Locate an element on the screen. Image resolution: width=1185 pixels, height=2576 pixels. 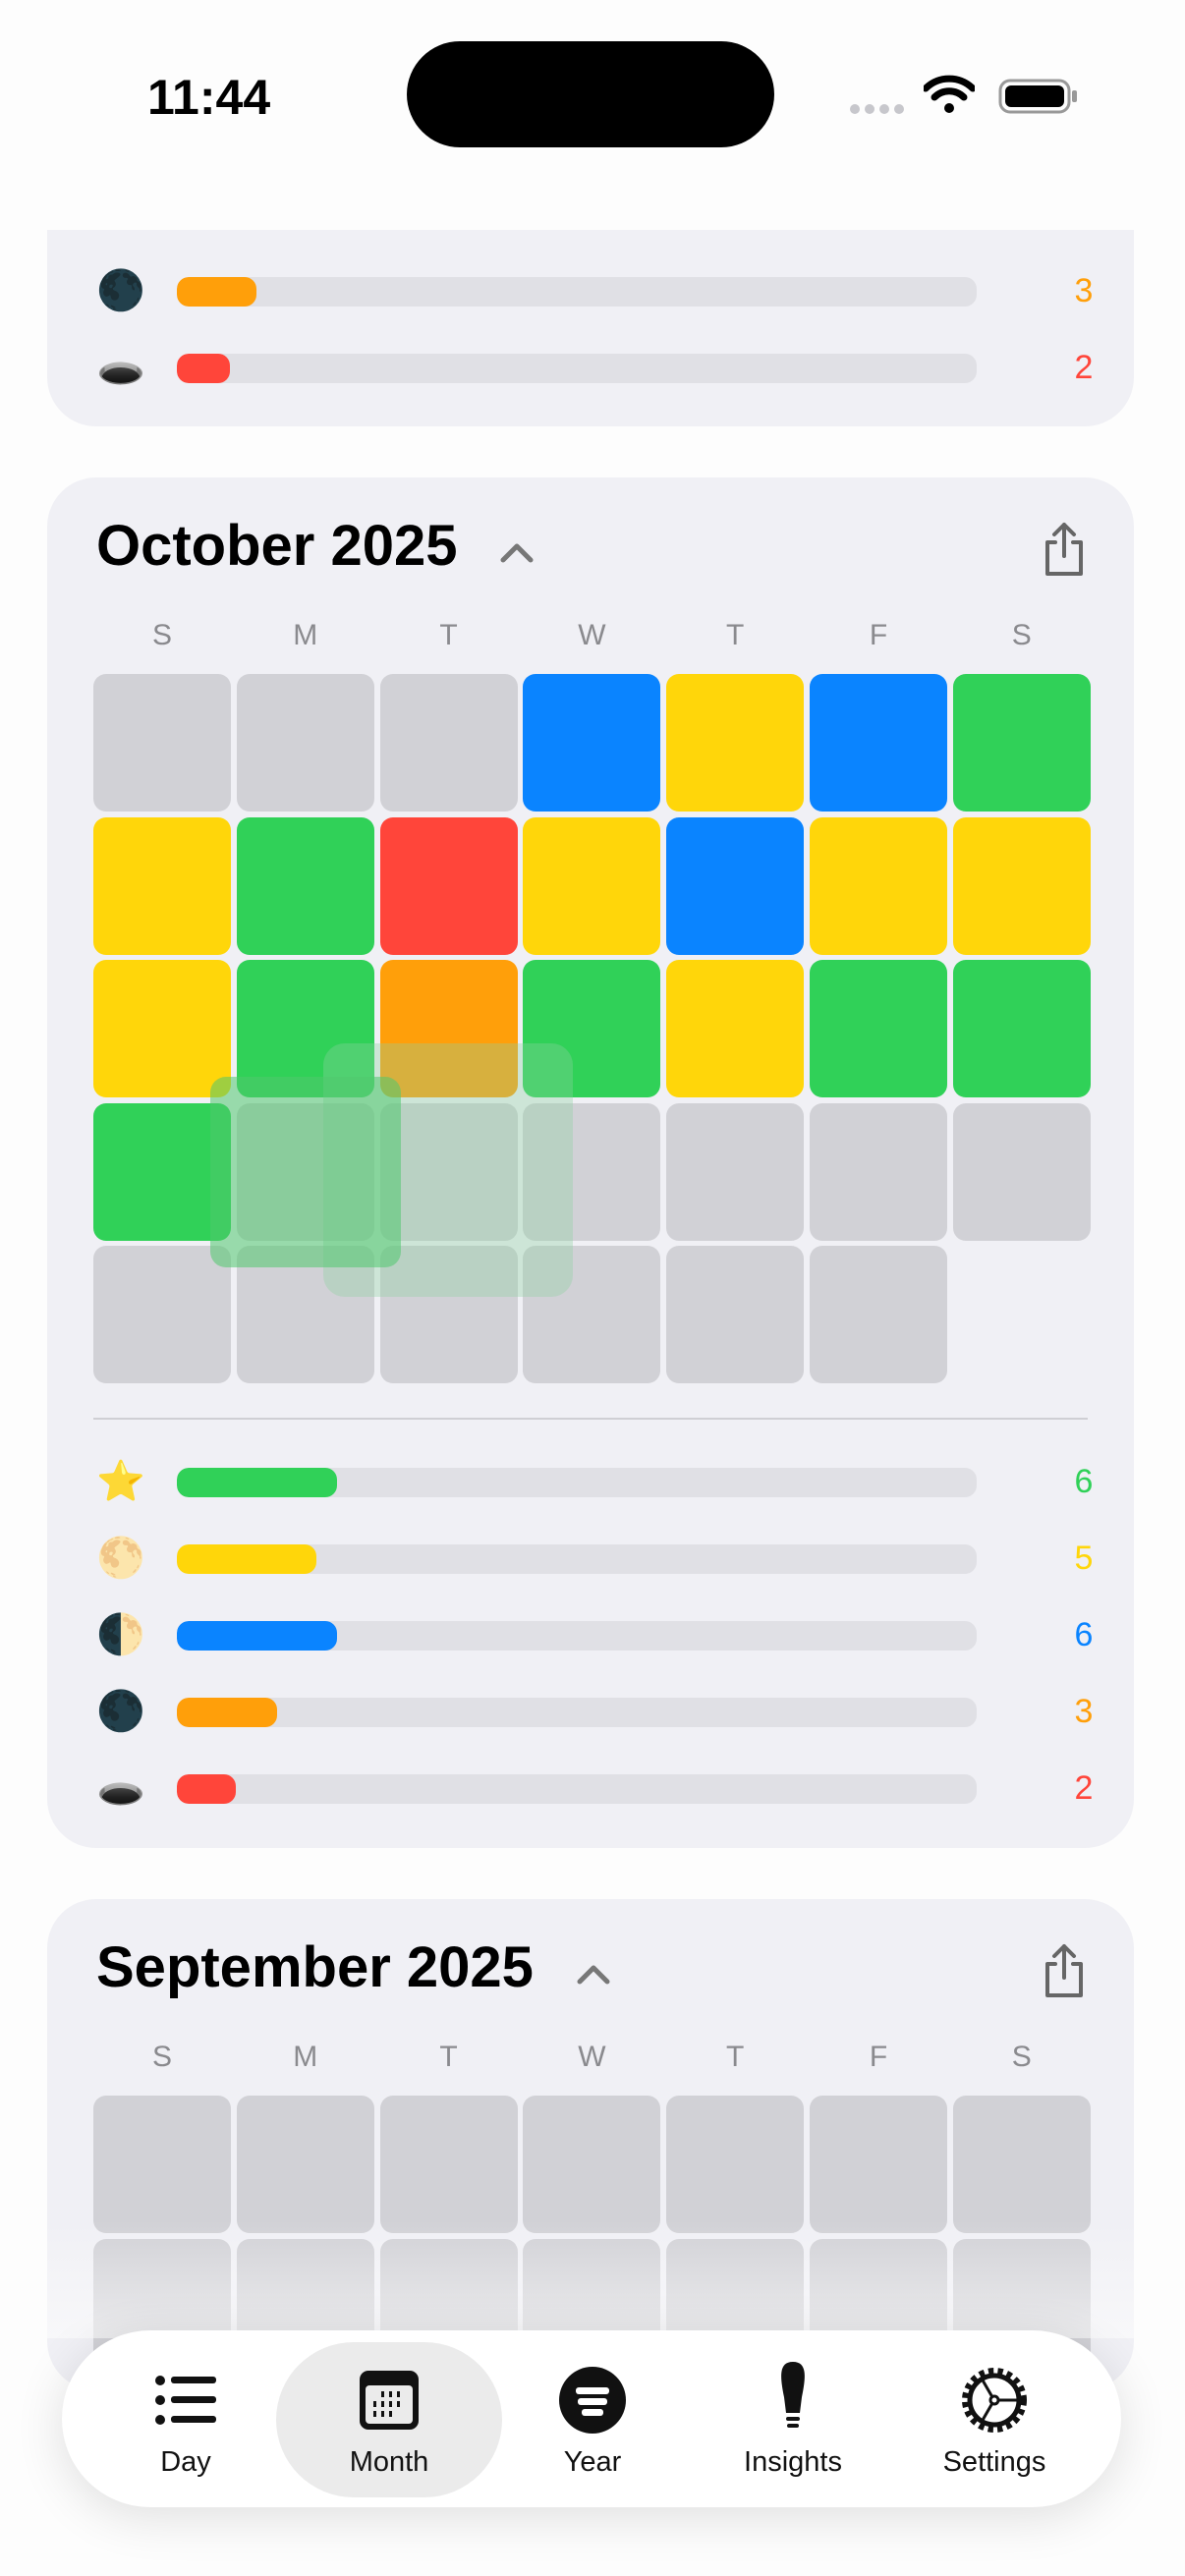
dynamic-island is located at coordinates (591, 94).